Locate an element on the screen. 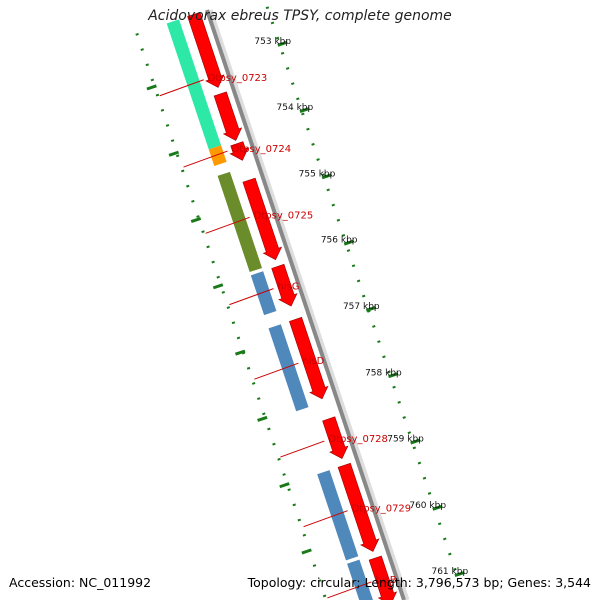  scale-tick-label: 756 kbp is located at coordinates (339, 241).